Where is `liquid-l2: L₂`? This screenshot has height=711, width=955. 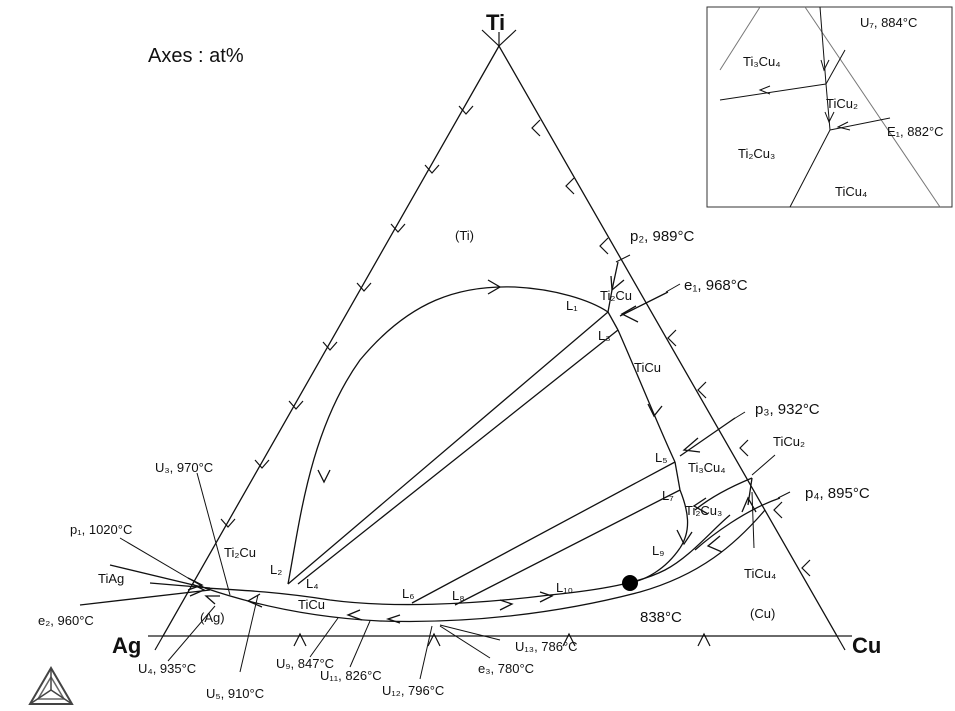
liquid-l2: L₂ is located at coordinates (276, 569).